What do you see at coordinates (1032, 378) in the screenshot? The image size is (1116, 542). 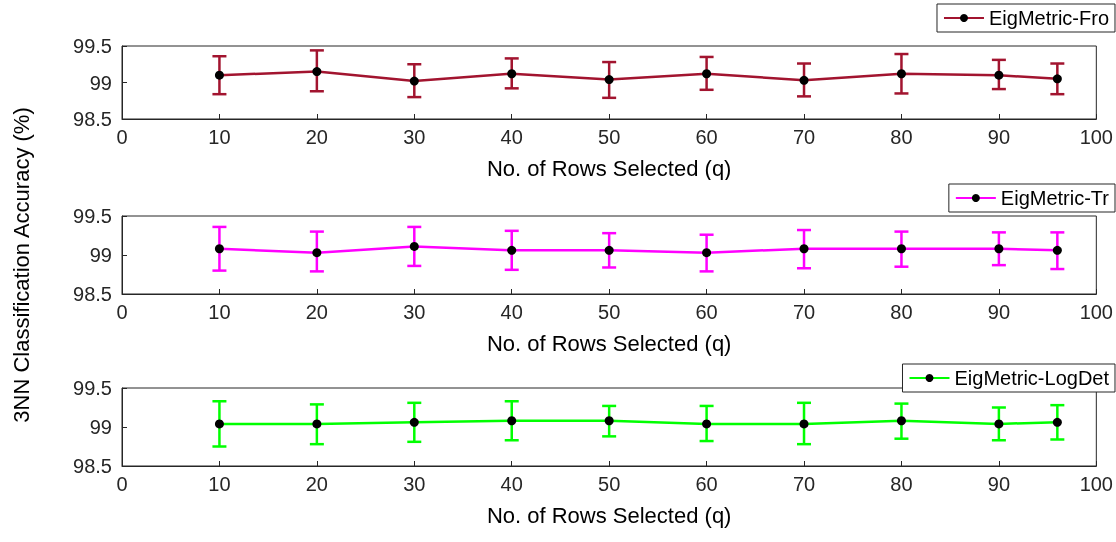 I see `legend-label: EigMetric-LogDet` at bounding box center [1032, 378].